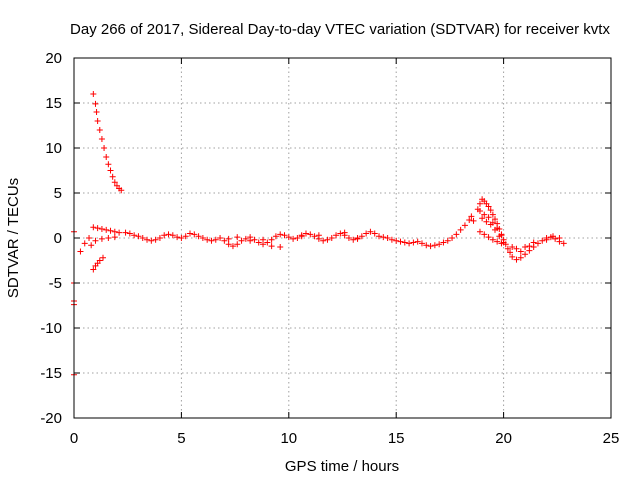 This screenshot has width=640, height=480. Describe the element at coordinates (51, 373) in the screenshot. I see `y-tick-label: -15` at that location.